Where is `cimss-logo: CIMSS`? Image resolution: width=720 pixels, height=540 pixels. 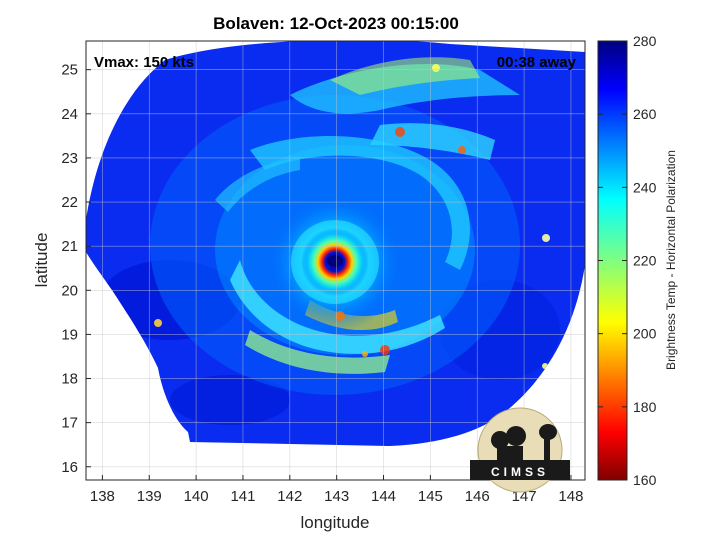 cimss-logo: CIMSS is located at coordinates (520, 450).